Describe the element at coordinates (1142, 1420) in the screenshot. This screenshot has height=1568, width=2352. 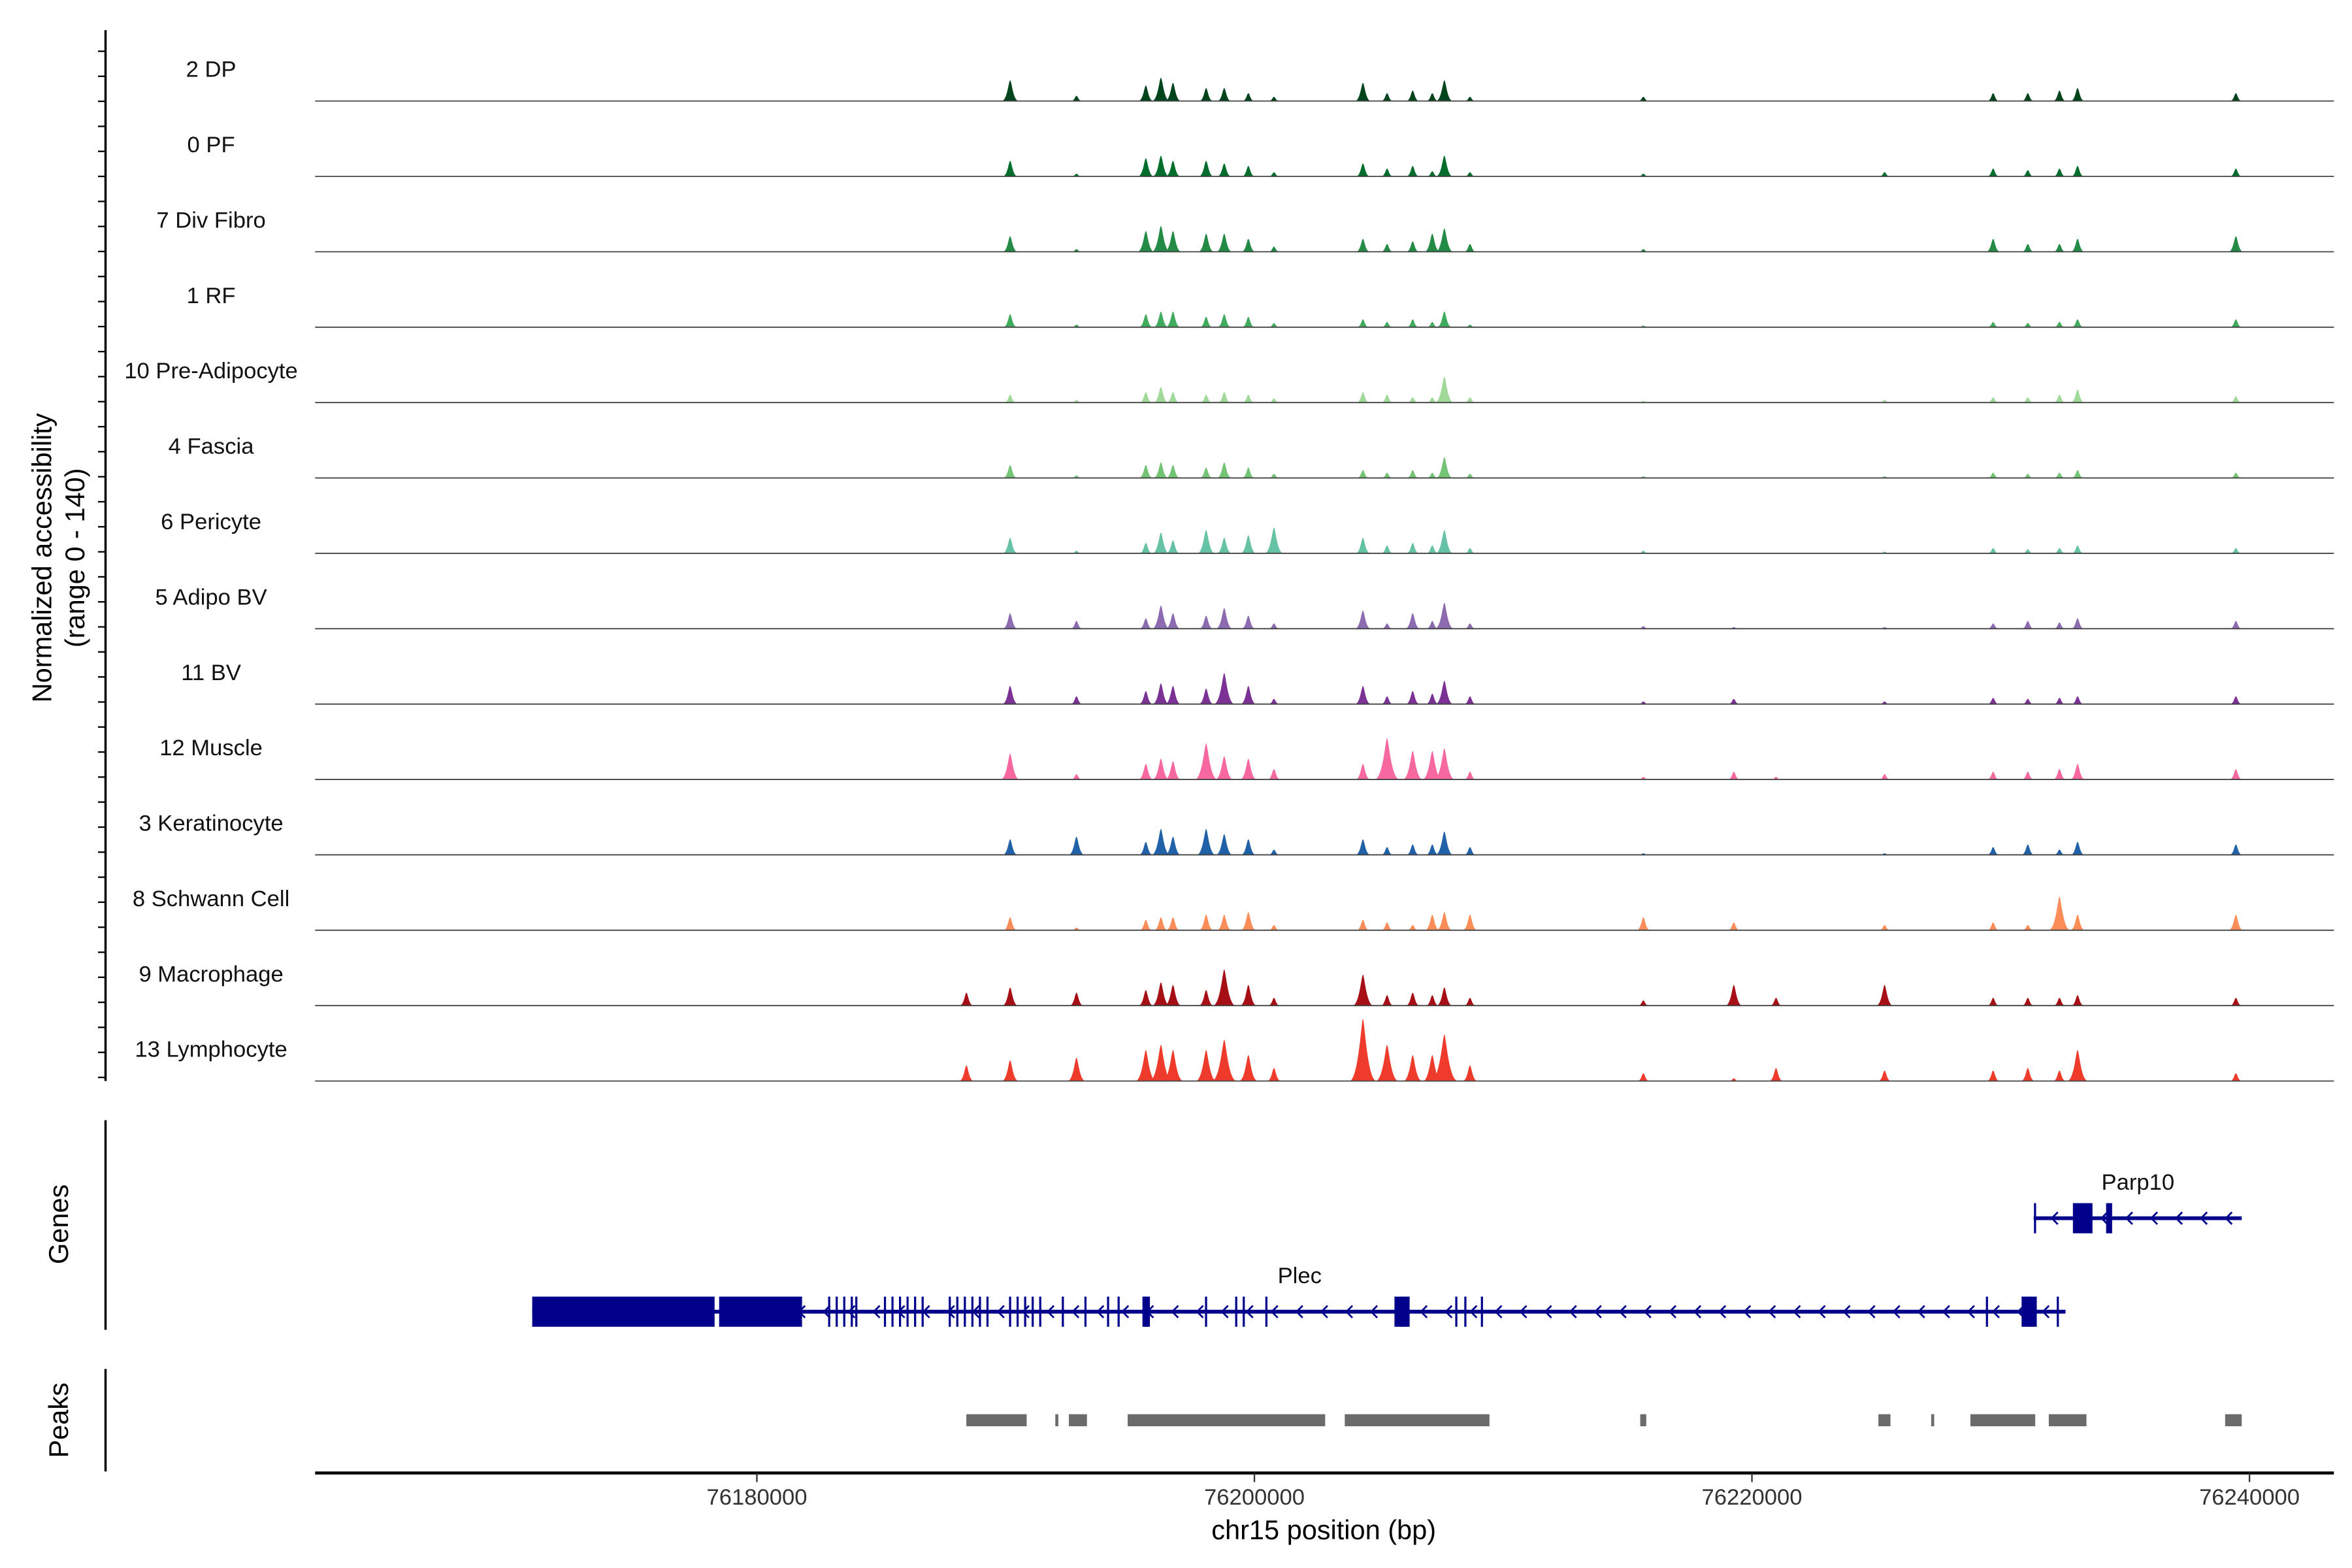
I see `peaks-panel: Peaks` at that location.